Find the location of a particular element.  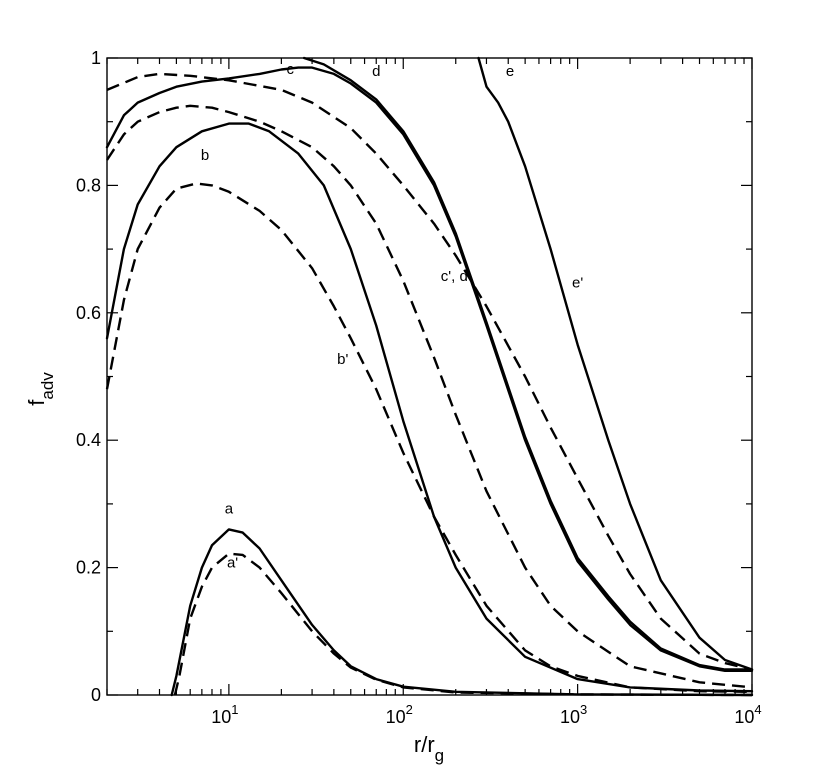

curve-label-c: c is located at coordinates (291, 69).